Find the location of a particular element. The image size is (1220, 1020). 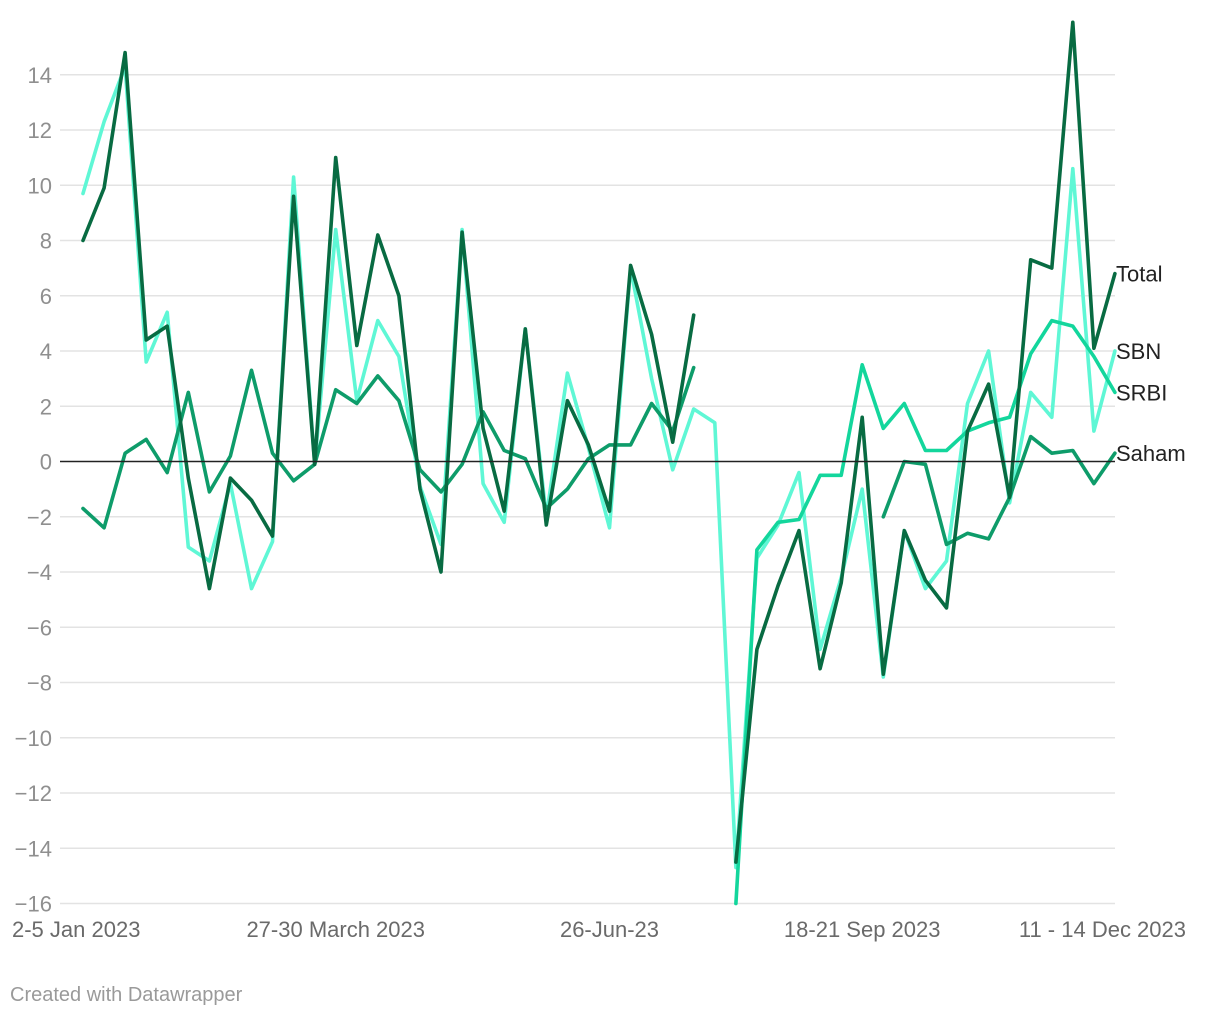

y-tick-label: −10 is located at coordinates (33, 738).